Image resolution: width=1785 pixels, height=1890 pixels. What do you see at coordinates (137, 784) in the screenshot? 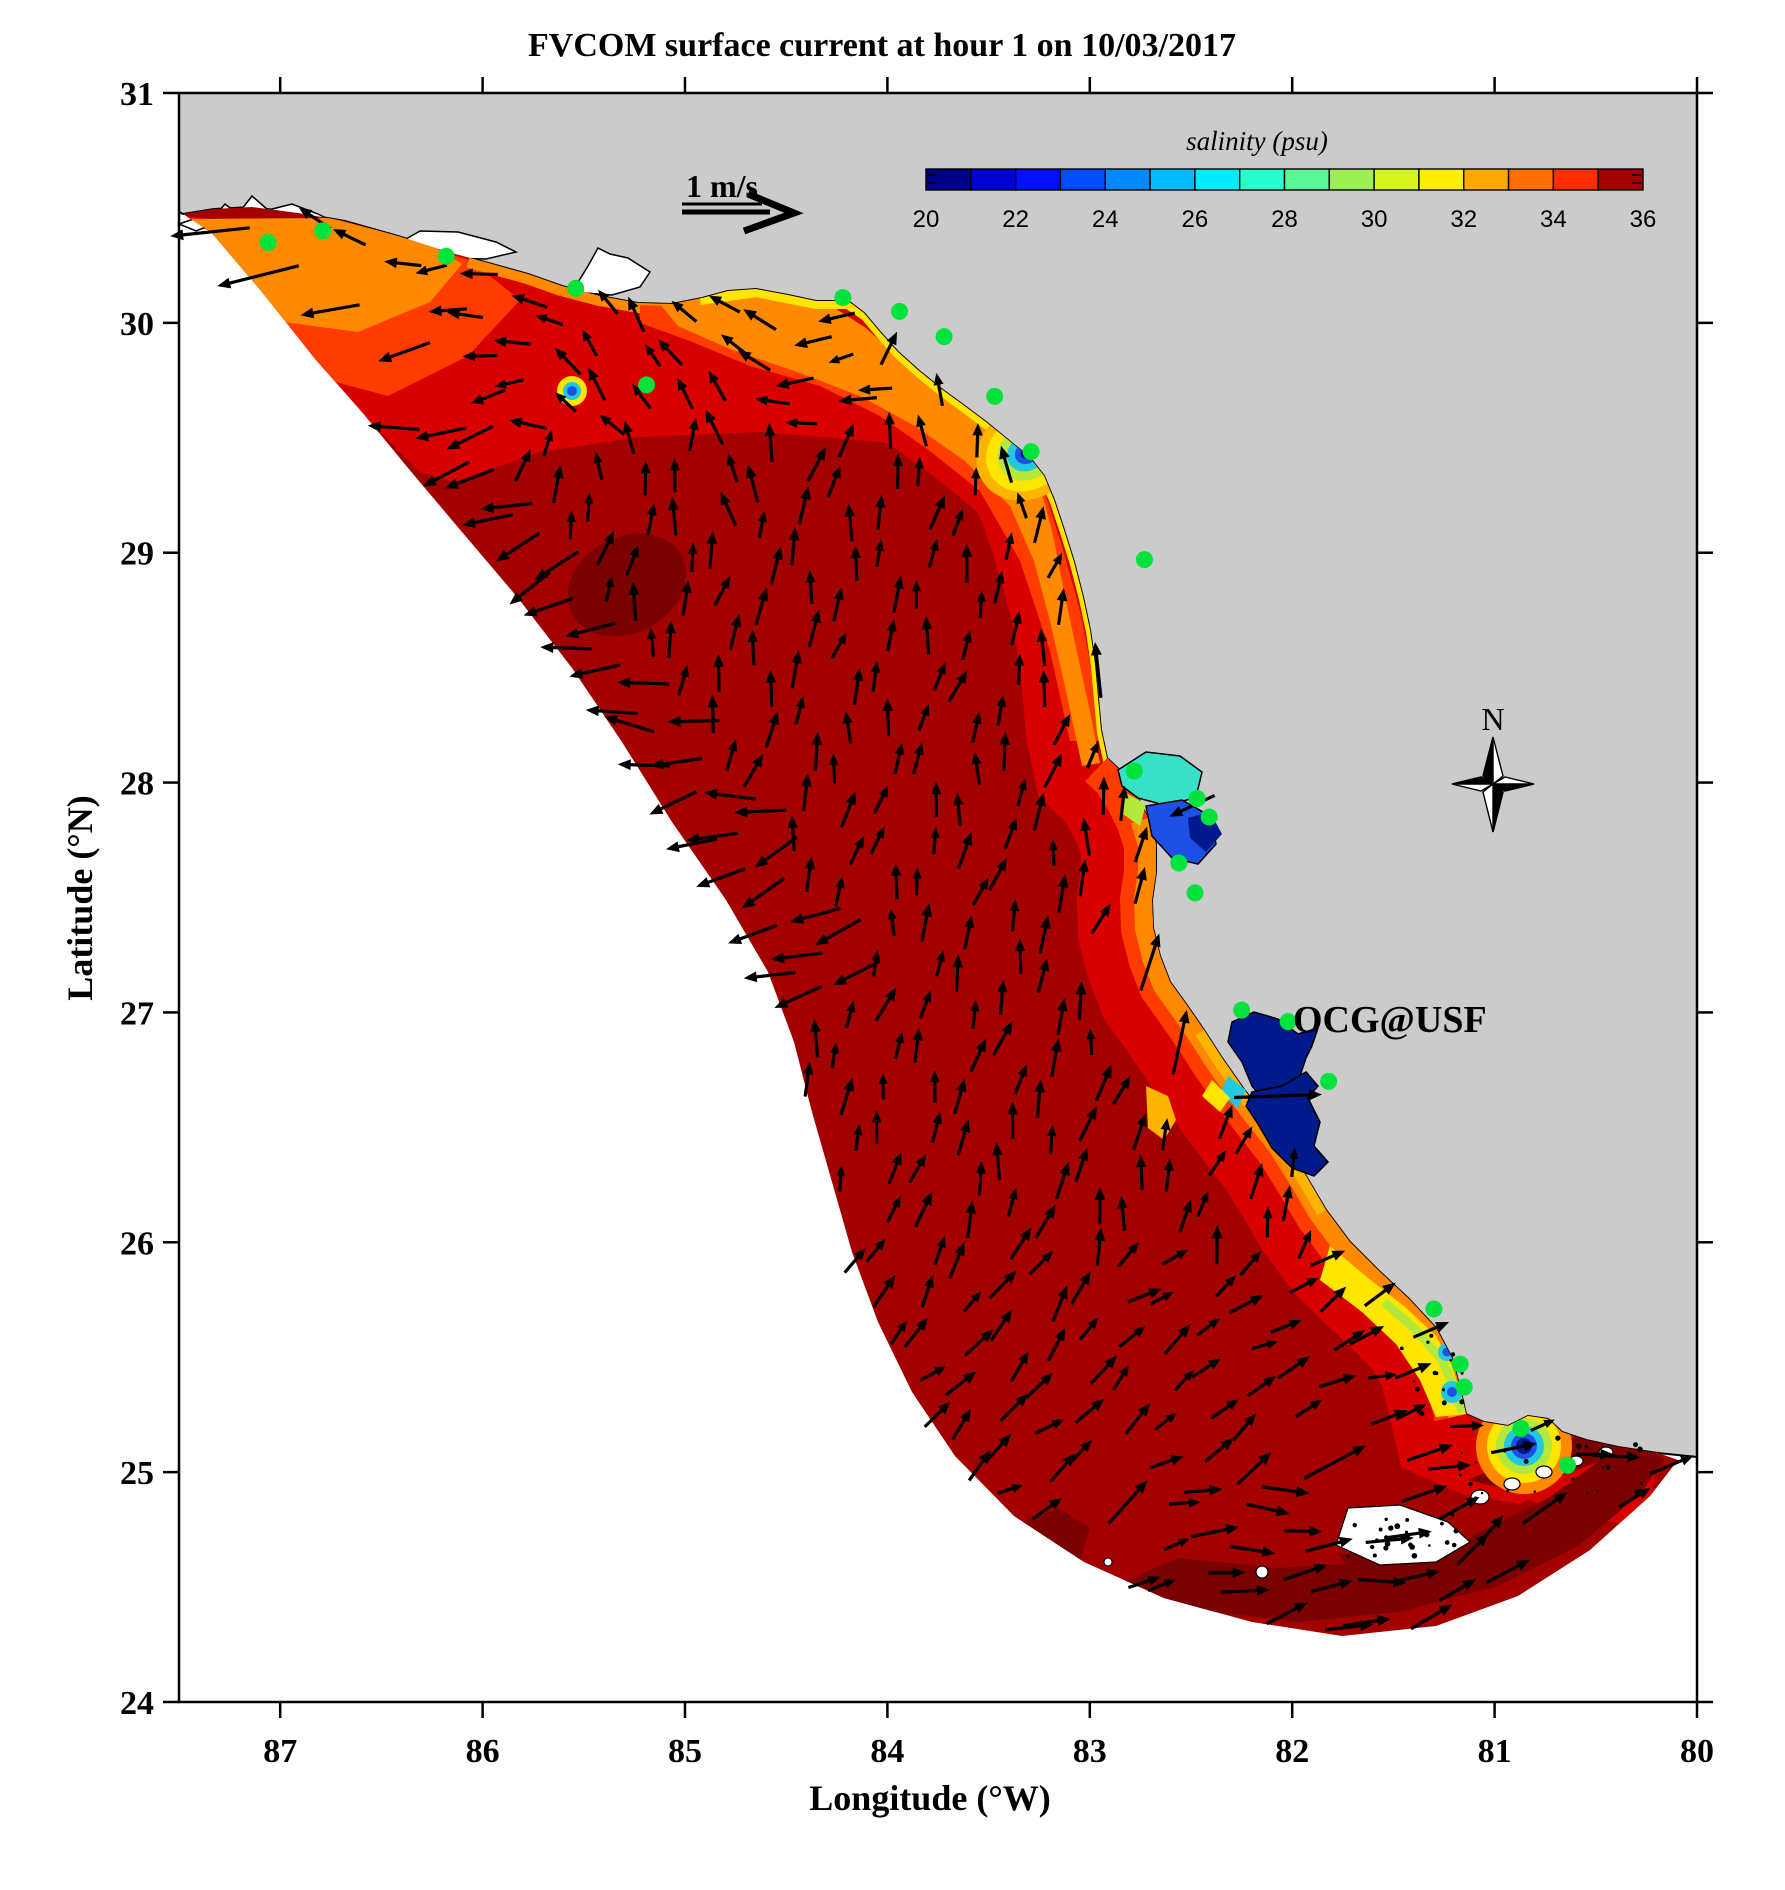
I see `y-tick-label: 28` at bounding box center [137, 784].